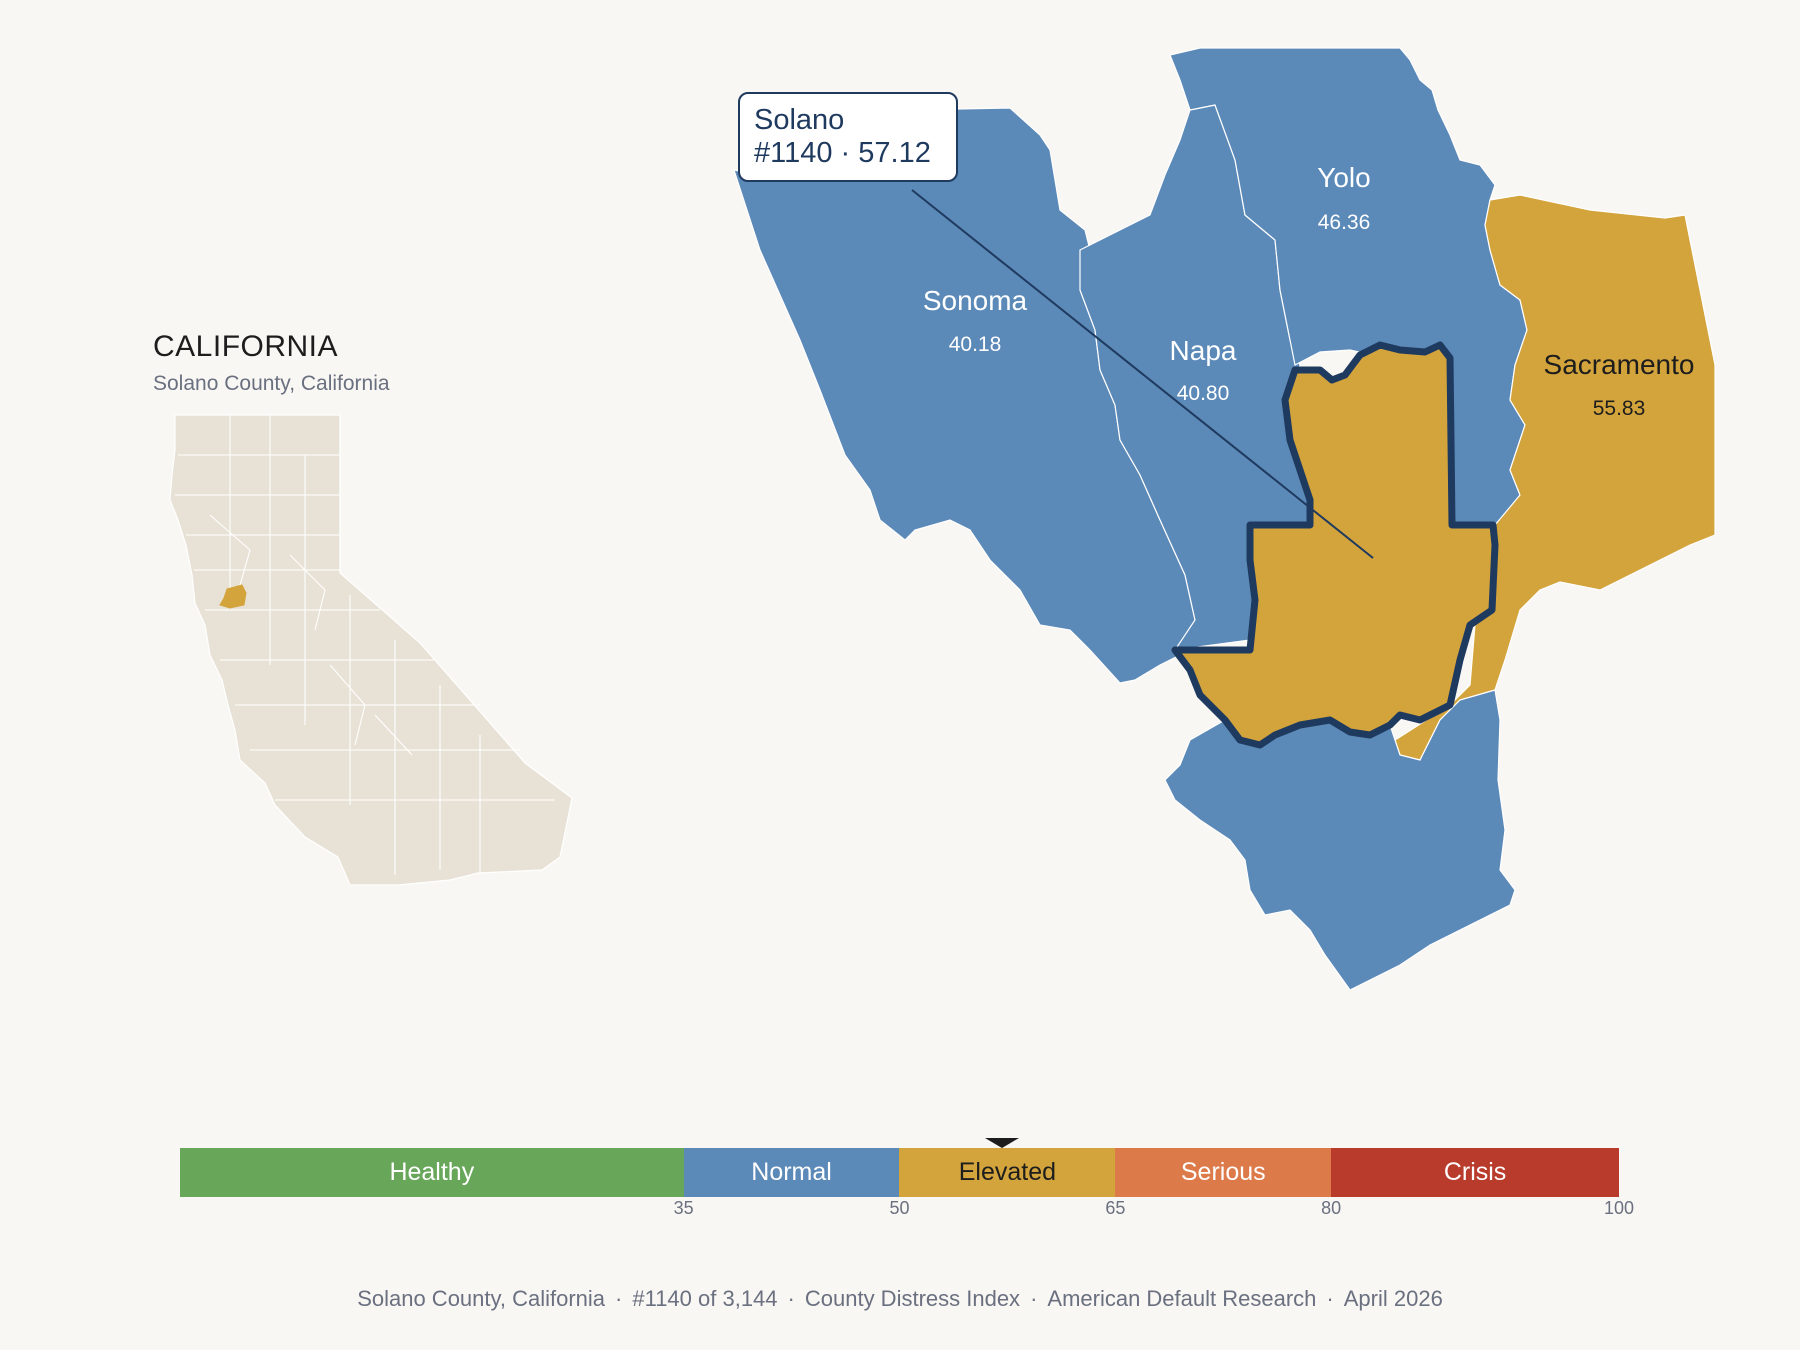 The width and height of the screenshot is (1800, 1350). I want to click on distress-legend-bar: Healthy Normal Elevated Serious Crisis, so click(899, 1172).